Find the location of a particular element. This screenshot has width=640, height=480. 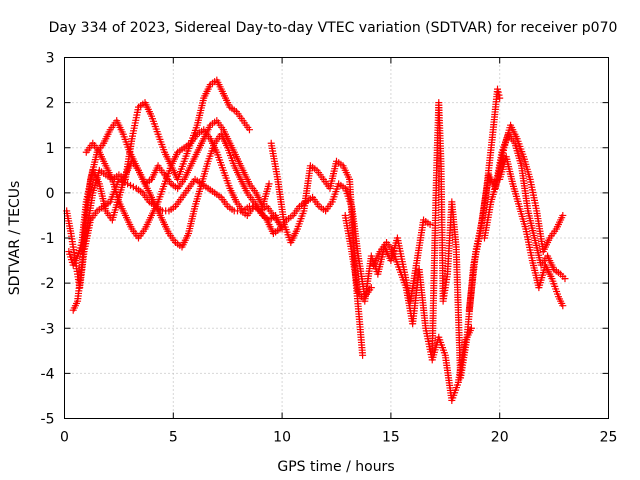

y-tick-label: -4 is located at coordinates (48, 374).